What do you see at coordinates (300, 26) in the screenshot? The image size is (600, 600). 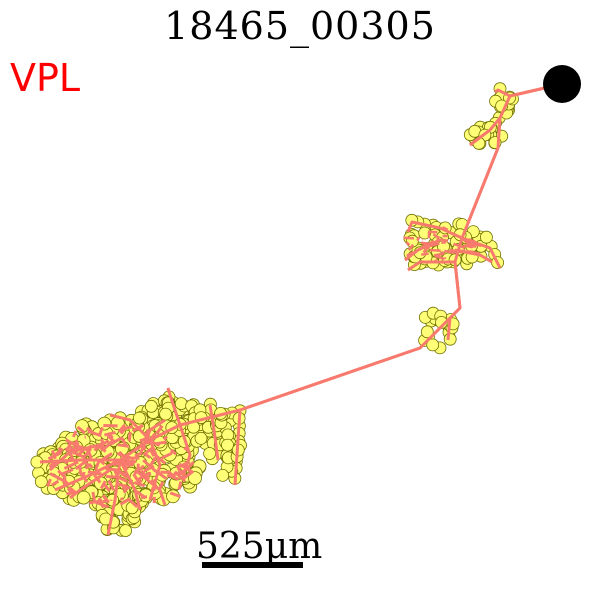 I see `figure-title: 18465_00305` at bounding box center [300, 26].